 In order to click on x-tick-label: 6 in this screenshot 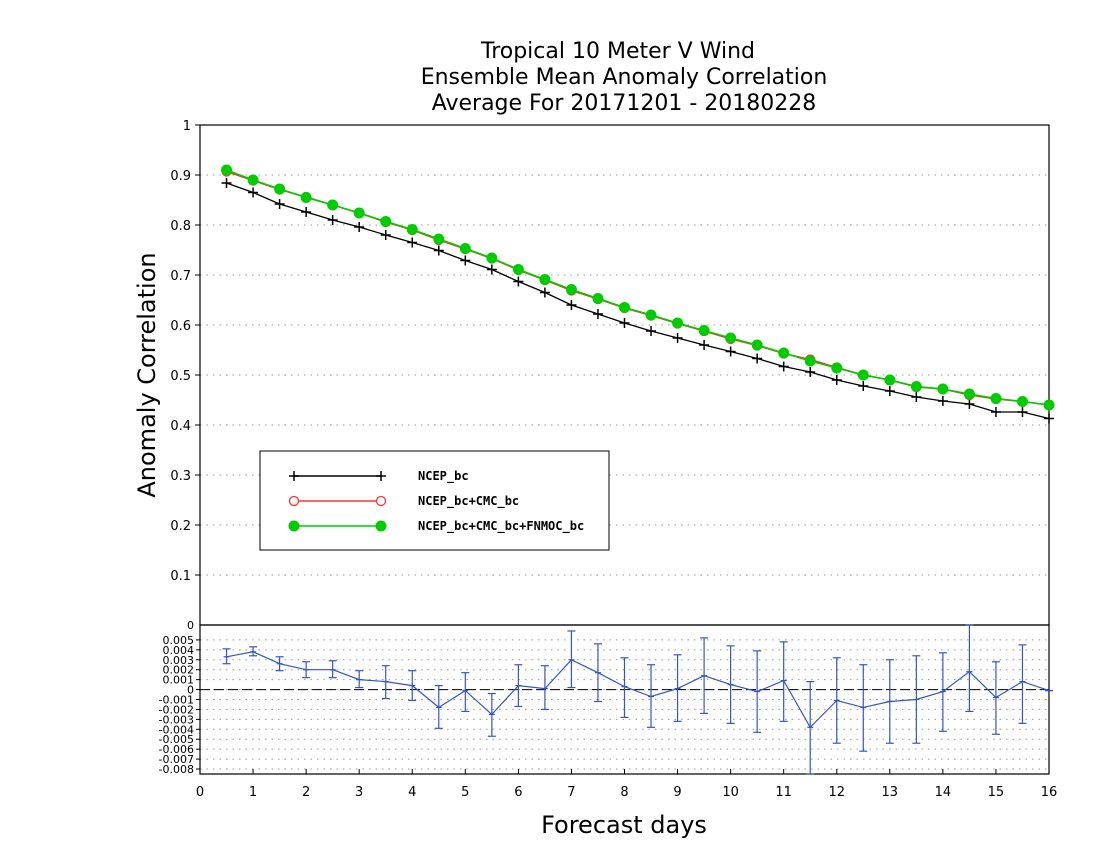, I will do `click(518, 792)`.